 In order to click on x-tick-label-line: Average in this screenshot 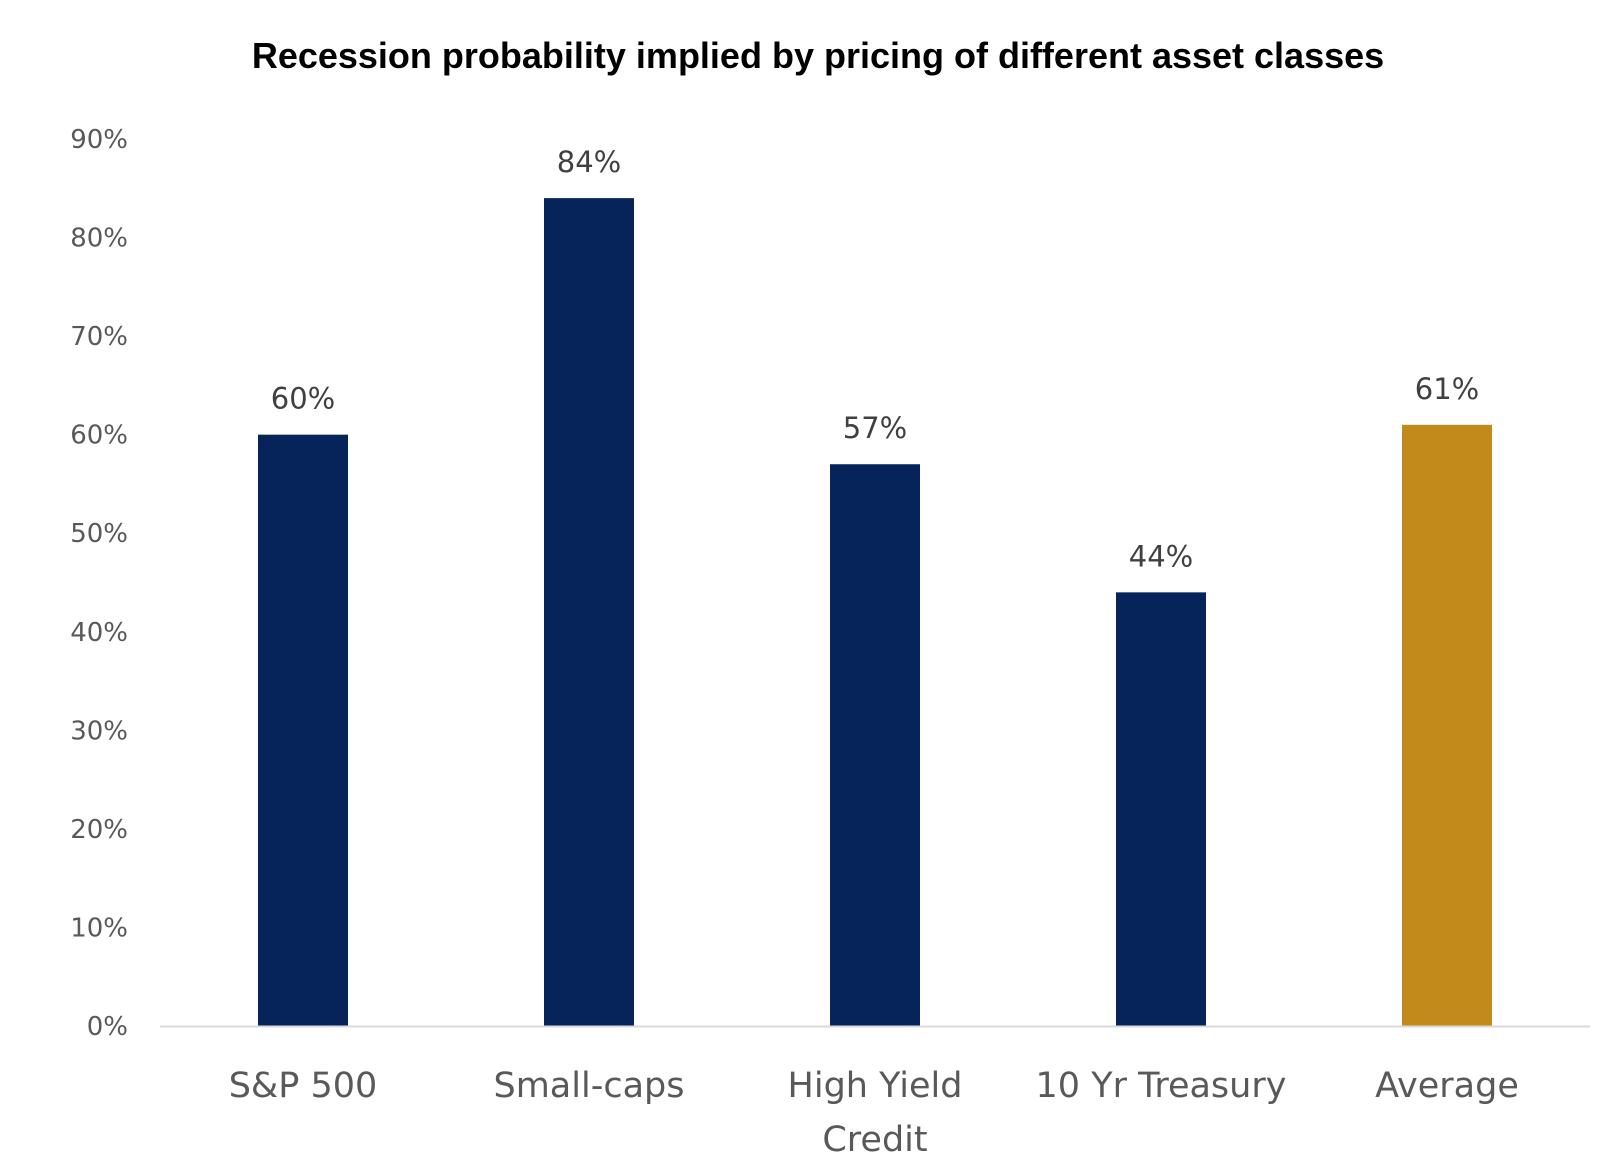, I will do `click(1447, 1086)`.